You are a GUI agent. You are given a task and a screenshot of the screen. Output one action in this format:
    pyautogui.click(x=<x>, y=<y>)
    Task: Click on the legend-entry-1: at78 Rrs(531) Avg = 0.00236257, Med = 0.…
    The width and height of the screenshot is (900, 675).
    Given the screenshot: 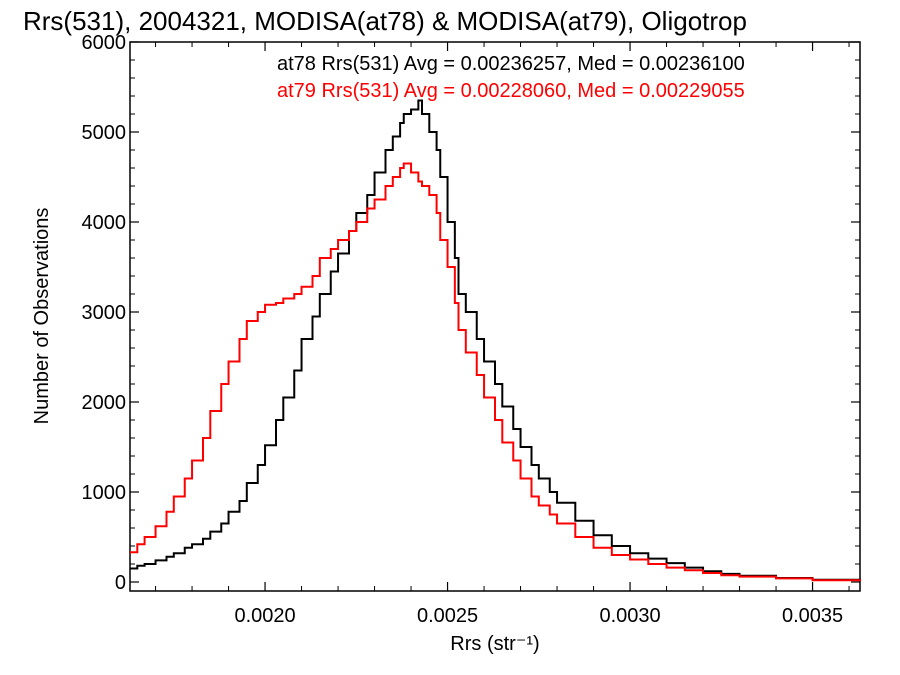 What is the action you would take?
    pyautogui.click(x=511, y=64)
    